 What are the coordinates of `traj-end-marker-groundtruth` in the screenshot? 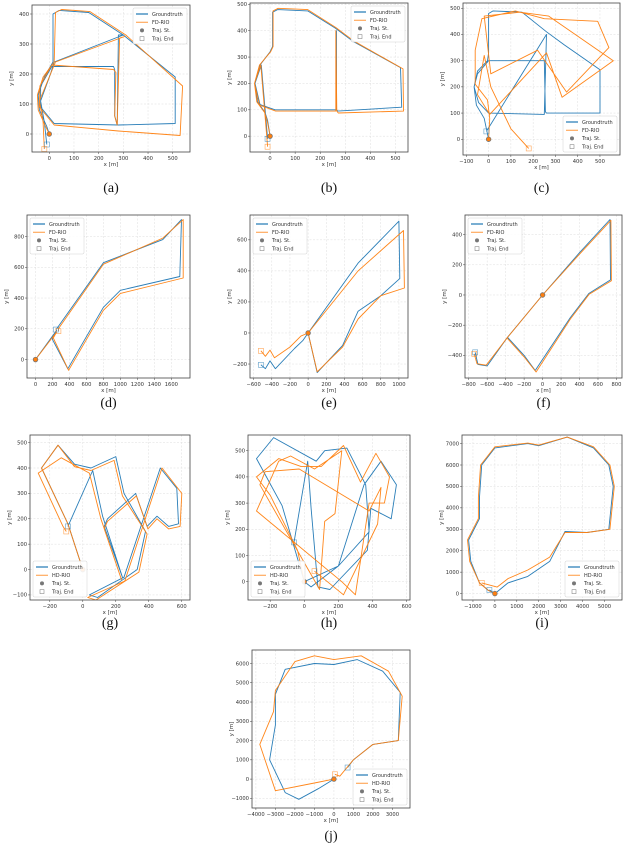 It's located at (475, 352).